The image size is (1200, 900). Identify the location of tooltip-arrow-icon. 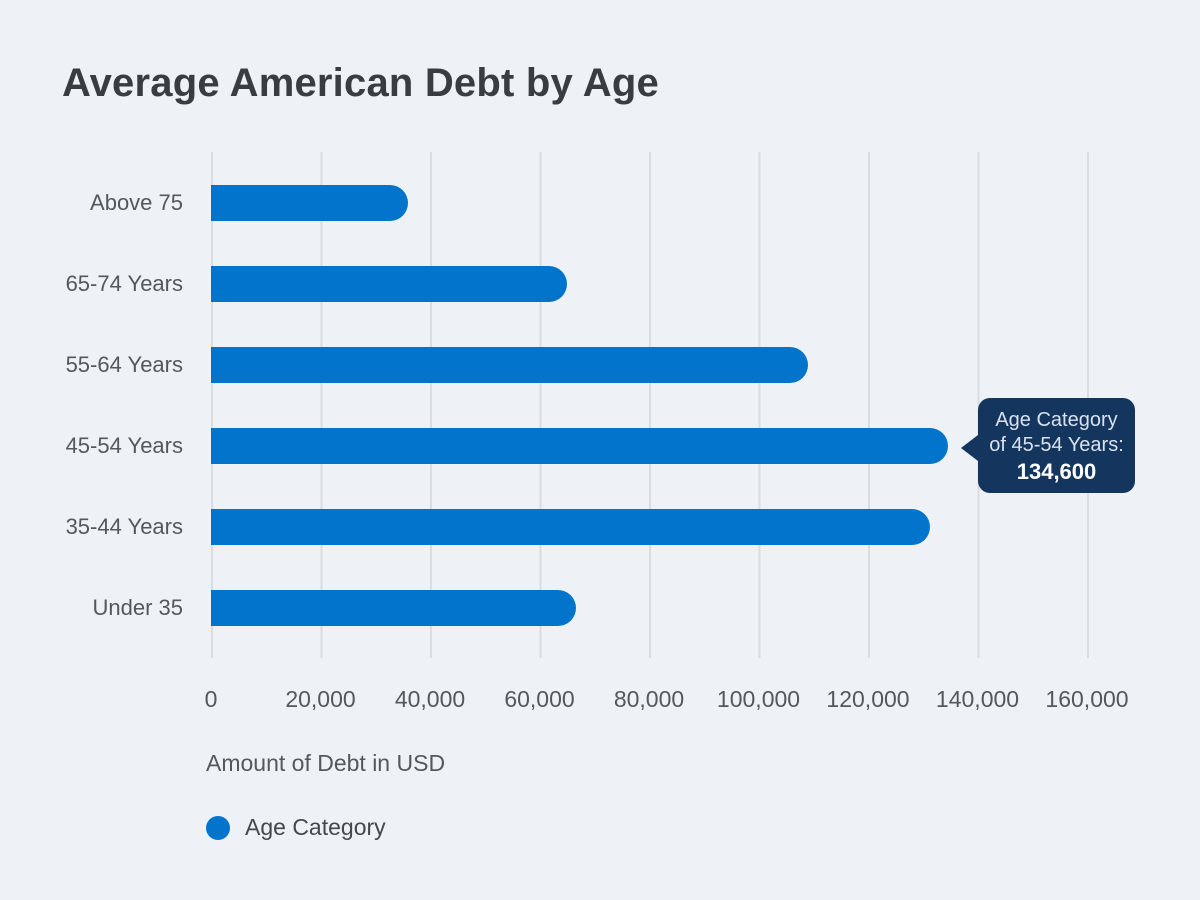
(969, 448).